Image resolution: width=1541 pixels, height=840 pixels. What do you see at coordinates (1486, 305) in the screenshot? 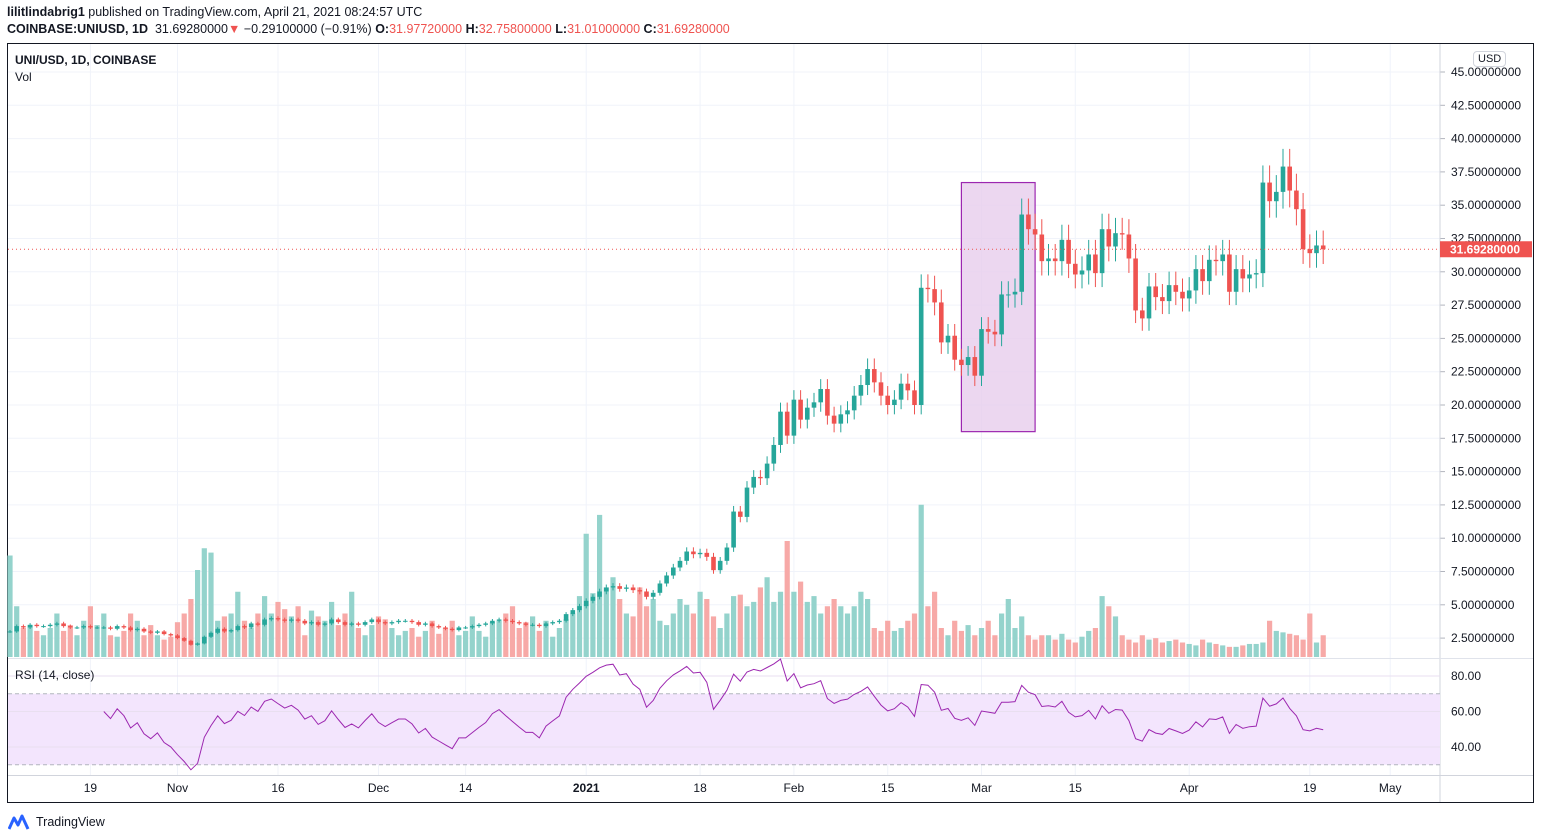
I see `price-axis-label: 27.50000000` at bounding box center [1486, 305].